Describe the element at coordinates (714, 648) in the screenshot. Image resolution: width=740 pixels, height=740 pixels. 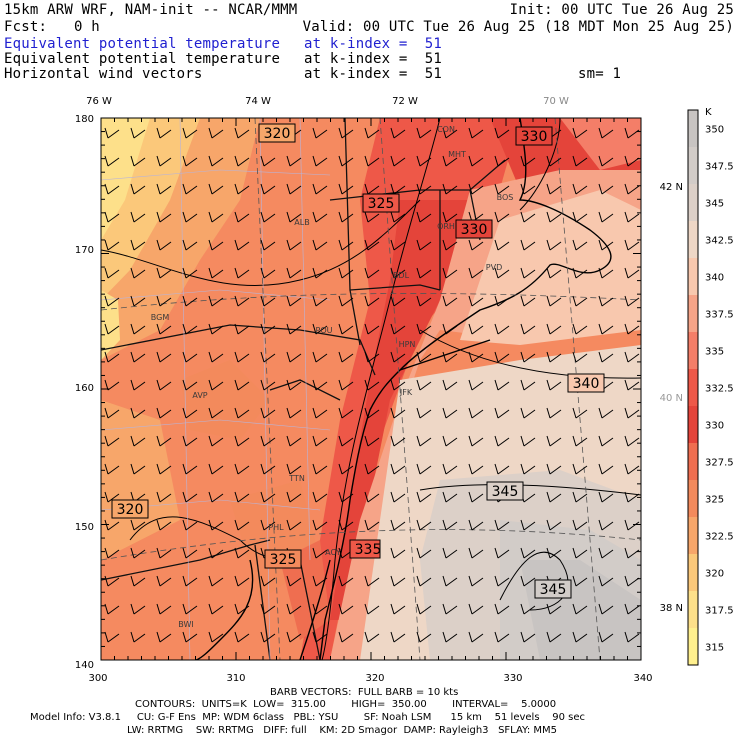
I see `colorbar-label: 315` at that location.